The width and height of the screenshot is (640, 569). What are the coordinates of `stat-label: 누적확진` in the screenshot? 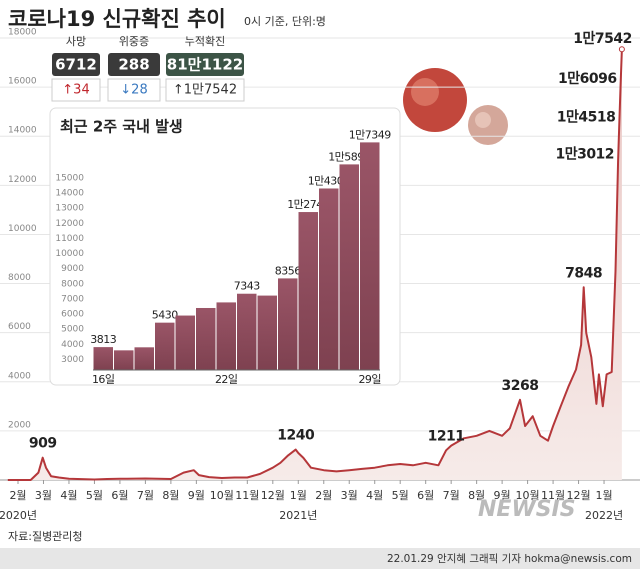 It's located at (205, 41).